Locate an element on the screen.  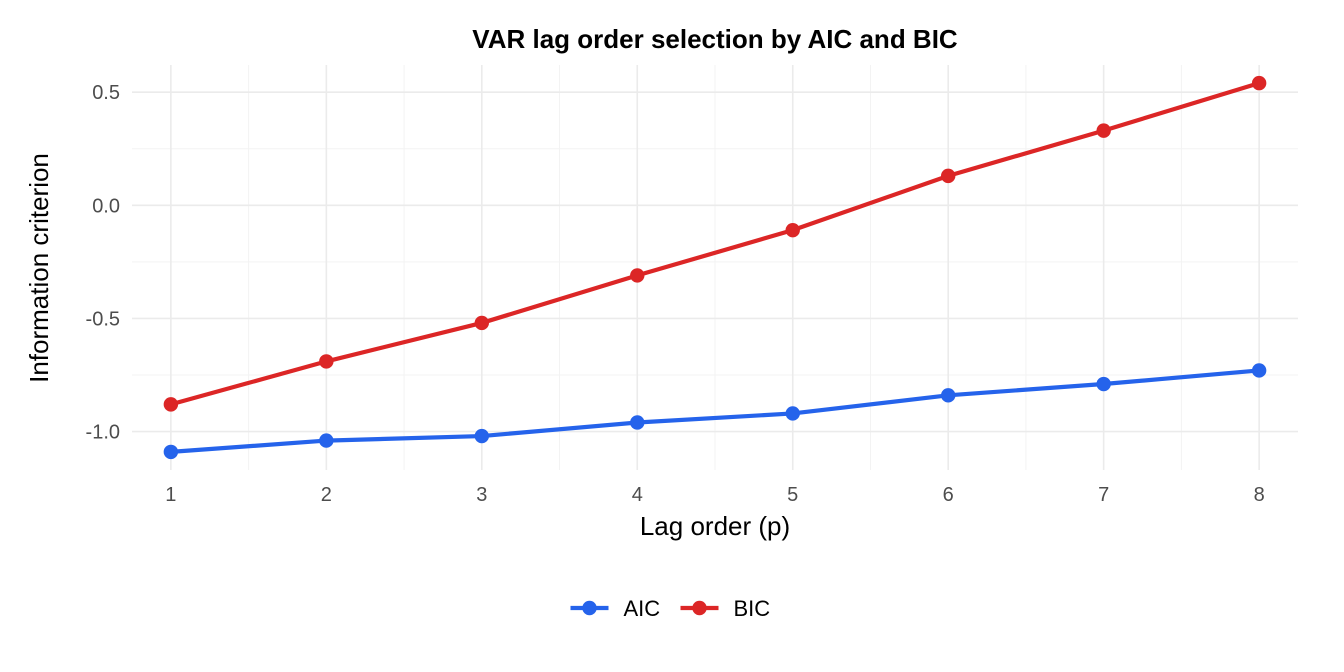
legend-label-aic: AIC is located at coordinates (642, 608).